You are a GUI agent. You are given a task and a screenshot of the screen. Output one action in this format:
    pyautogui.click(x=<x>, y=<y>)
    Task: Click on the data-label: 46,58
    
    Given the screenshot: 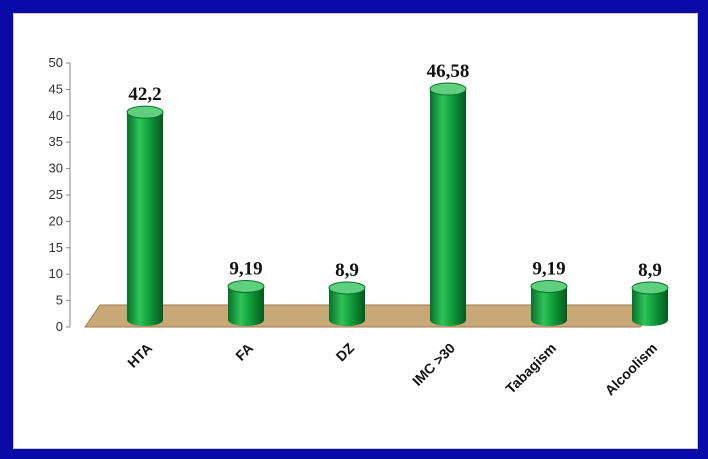 What is the action you would take?
    pyautogui.click(x=448, y=71)
    